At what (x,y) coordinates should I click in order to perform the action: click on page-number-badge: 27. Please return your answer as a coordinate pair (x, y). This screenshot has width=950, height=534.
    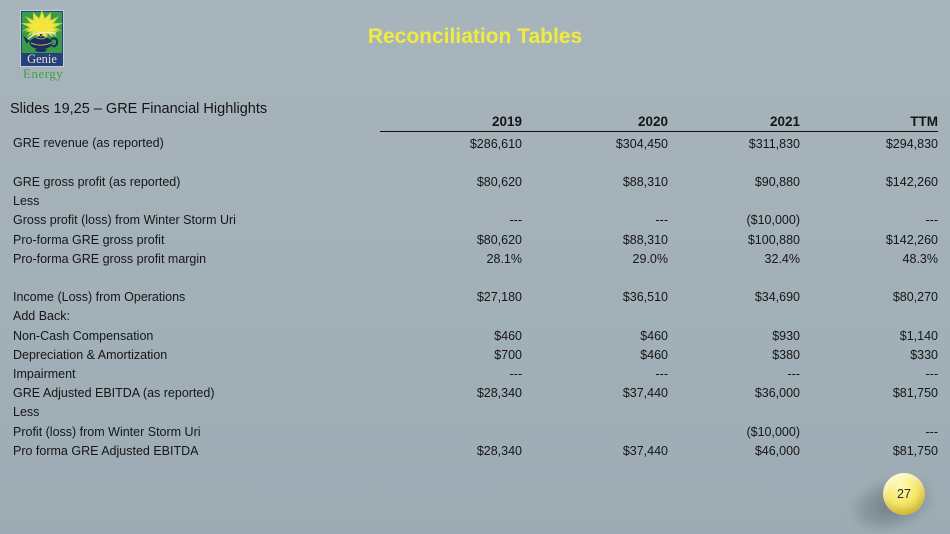
    Looking at the image, I should click on (904, 494).